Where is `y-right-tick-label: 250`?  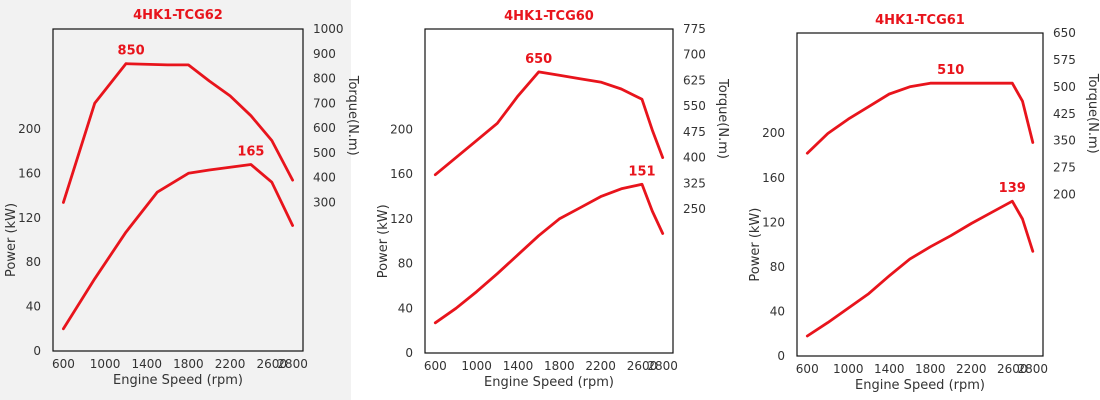
y-right-tick-label: 250 is located at coordinates (694, 209).